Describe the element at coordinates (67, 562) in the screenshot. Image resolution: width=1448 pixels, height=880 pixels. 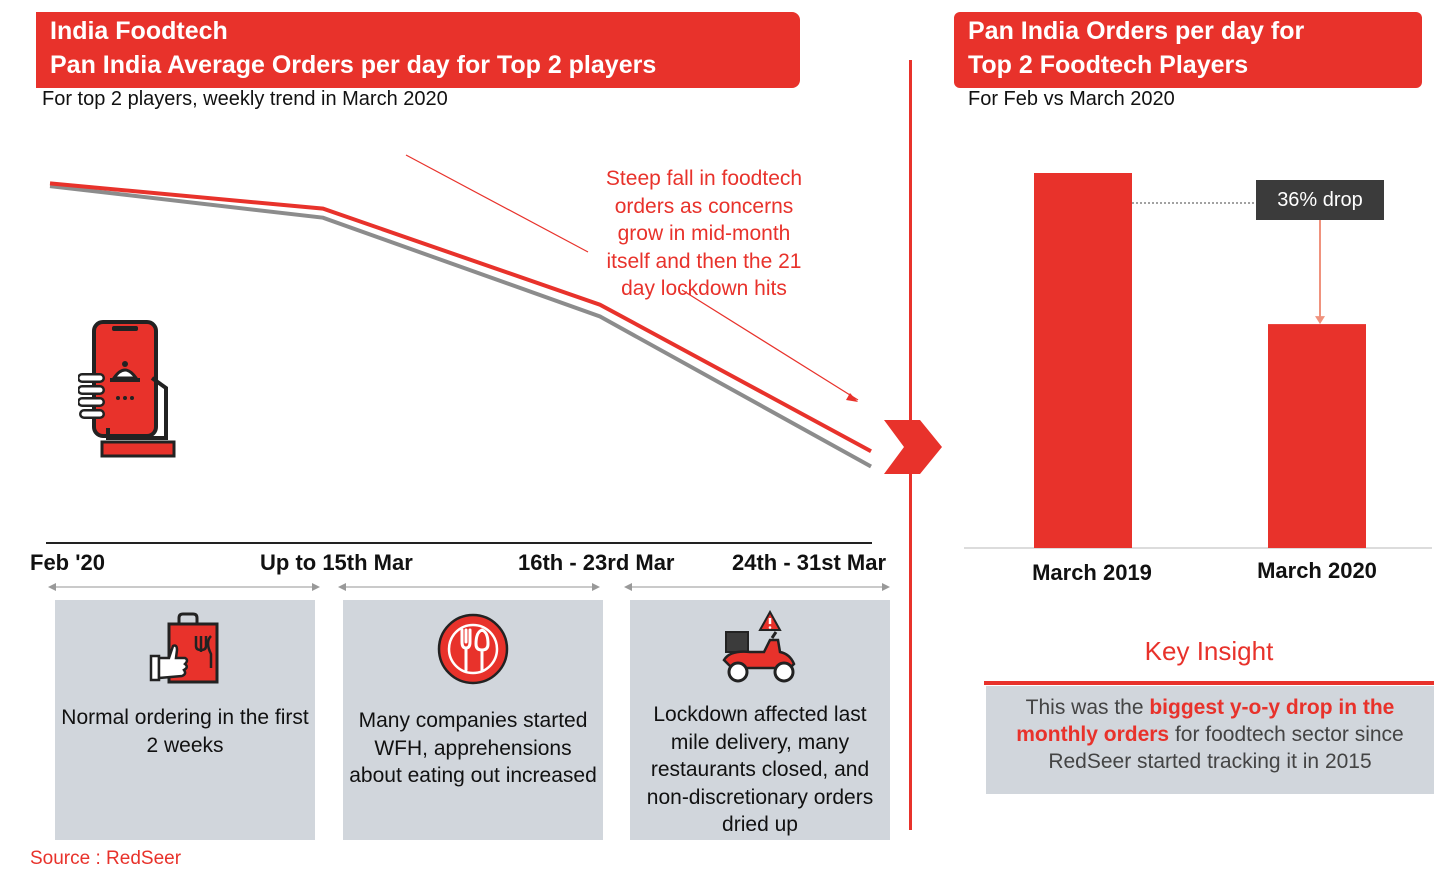
I see `x-tick-label-feb: Feb '20` at that location.